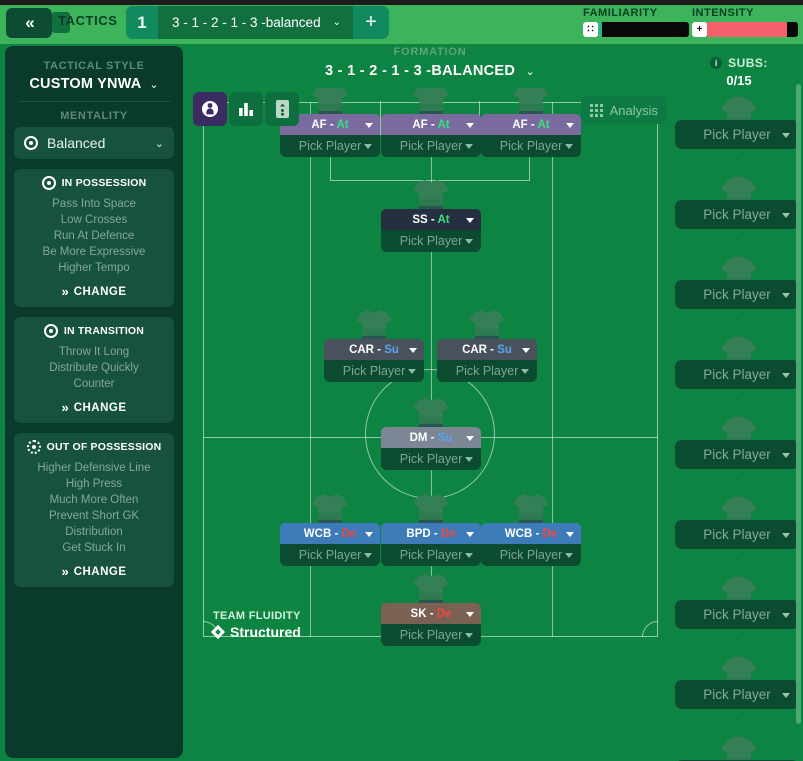 This screenshot has height=761, width=803. I want to click on intensity-track: +, so click(745, 29).